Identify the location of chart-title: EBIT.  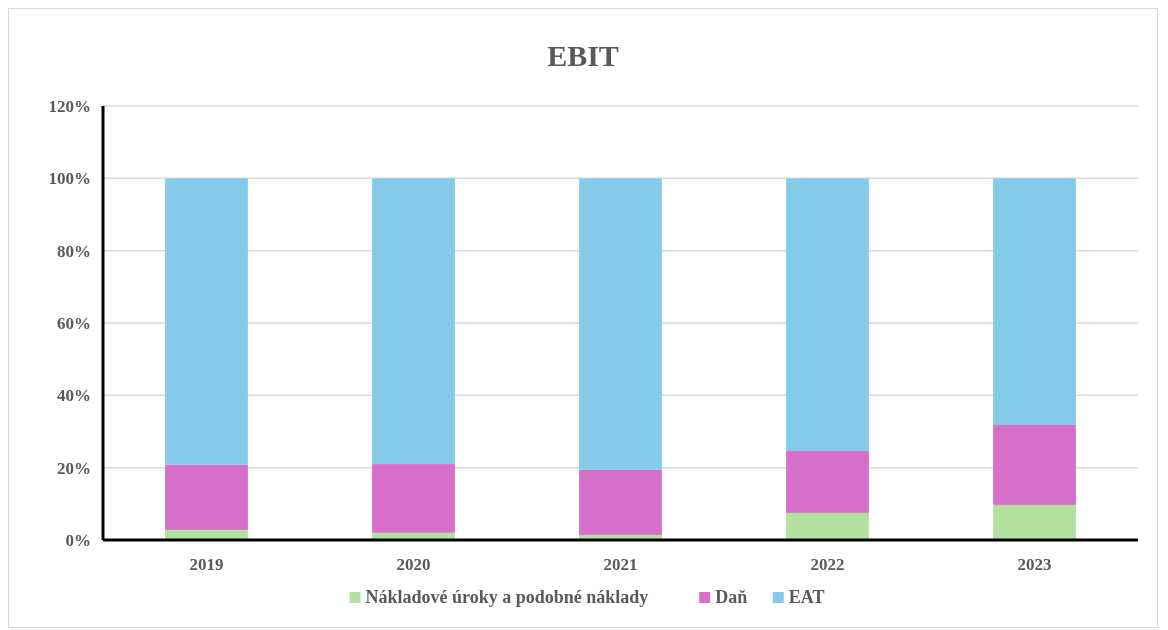
(583, 55).